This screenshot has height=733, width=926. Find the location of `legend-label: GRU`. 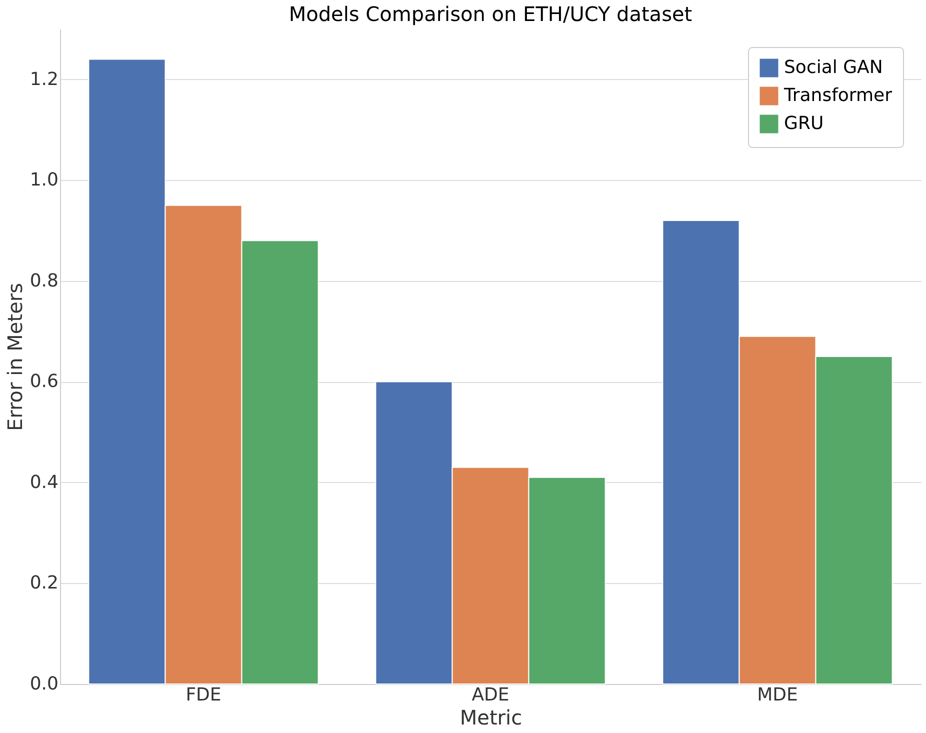

legend-label: GRU is located at coordinates (804, 123).